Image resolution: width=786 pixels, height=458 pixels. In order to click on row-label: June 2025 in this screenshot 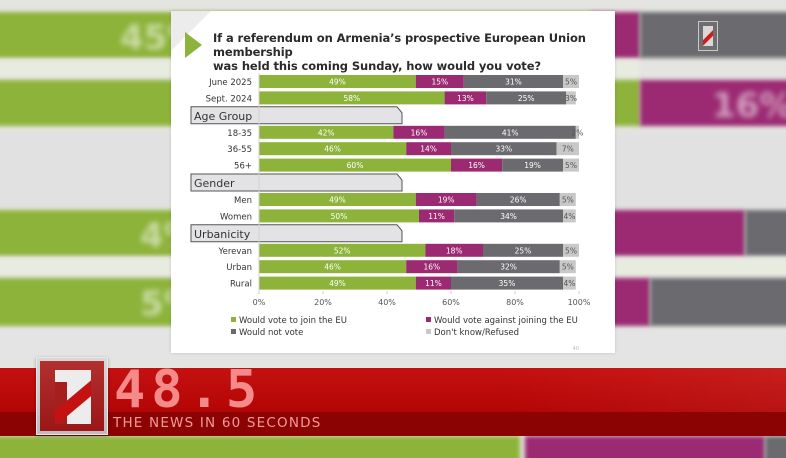, I will do `click(230, 83)`.